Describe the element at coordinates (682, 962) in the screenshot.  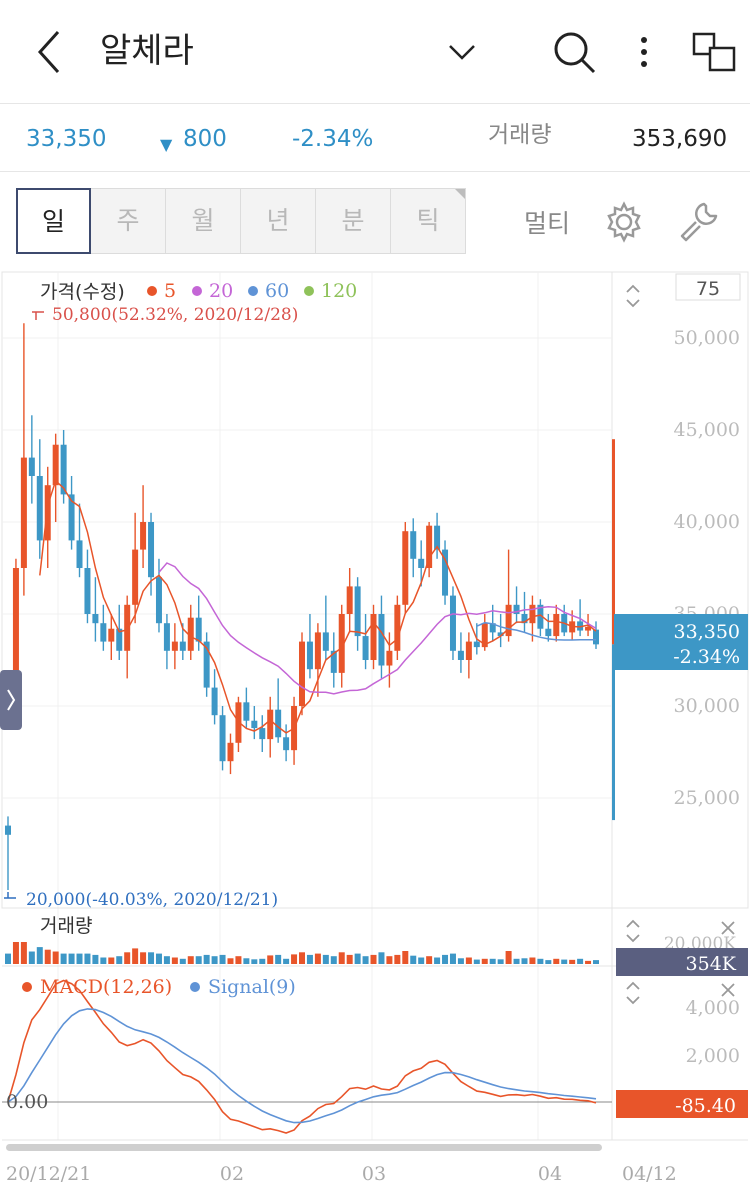
I see `volume-badge` at that location.